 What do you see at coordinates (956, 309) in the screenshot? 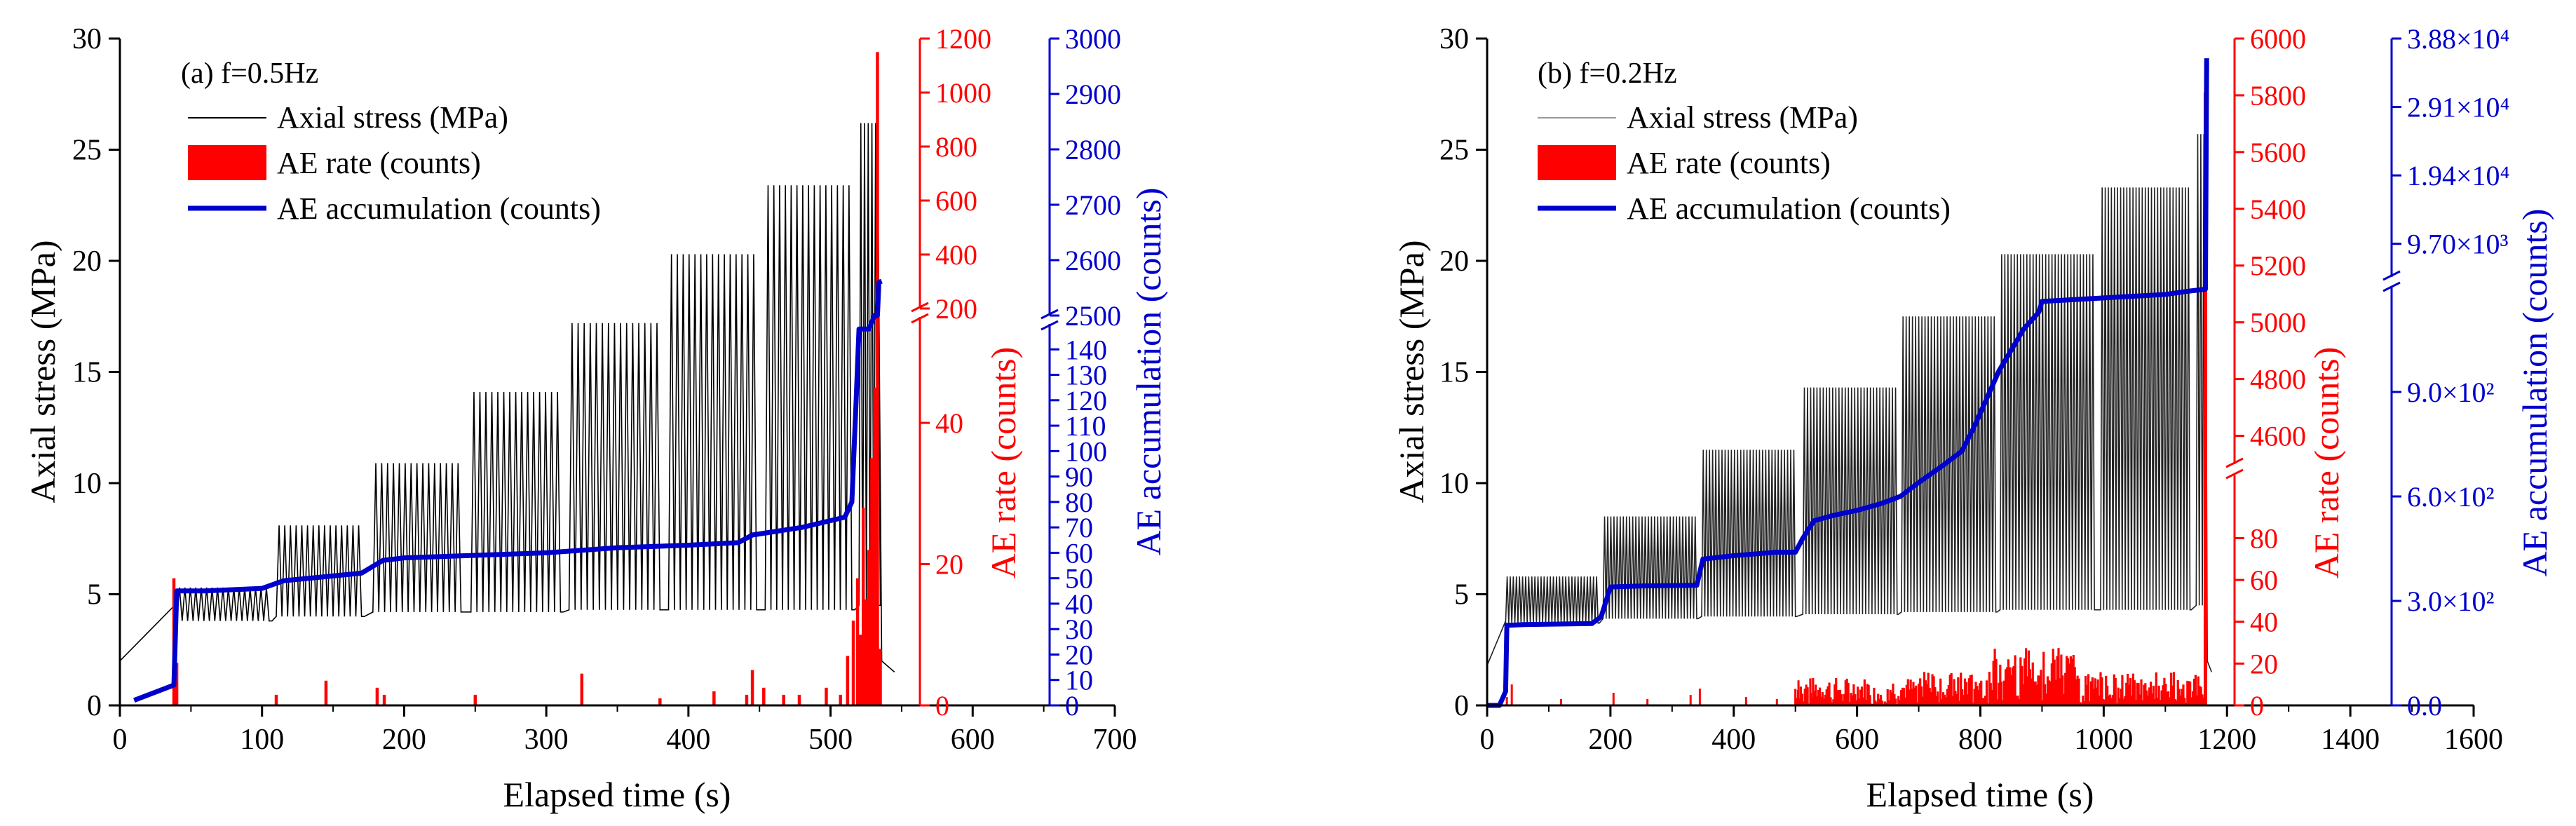
I see `rate-tick-label: 200` at bounding box center [956, 309].